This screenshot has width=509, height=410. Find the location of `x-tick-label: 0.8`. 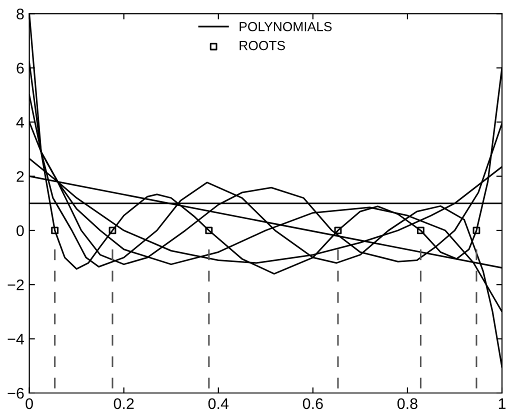

x-tick-label: 0.8 is located at coordinates (407, 404).